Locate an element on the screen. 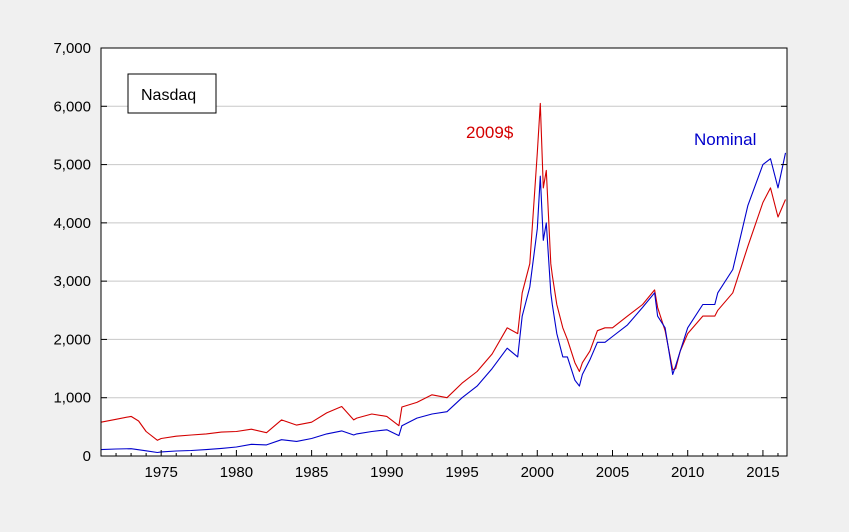 This screenshot has width=849, height=532. x-tick-label: 1990 is located at coordinates (386, 472).